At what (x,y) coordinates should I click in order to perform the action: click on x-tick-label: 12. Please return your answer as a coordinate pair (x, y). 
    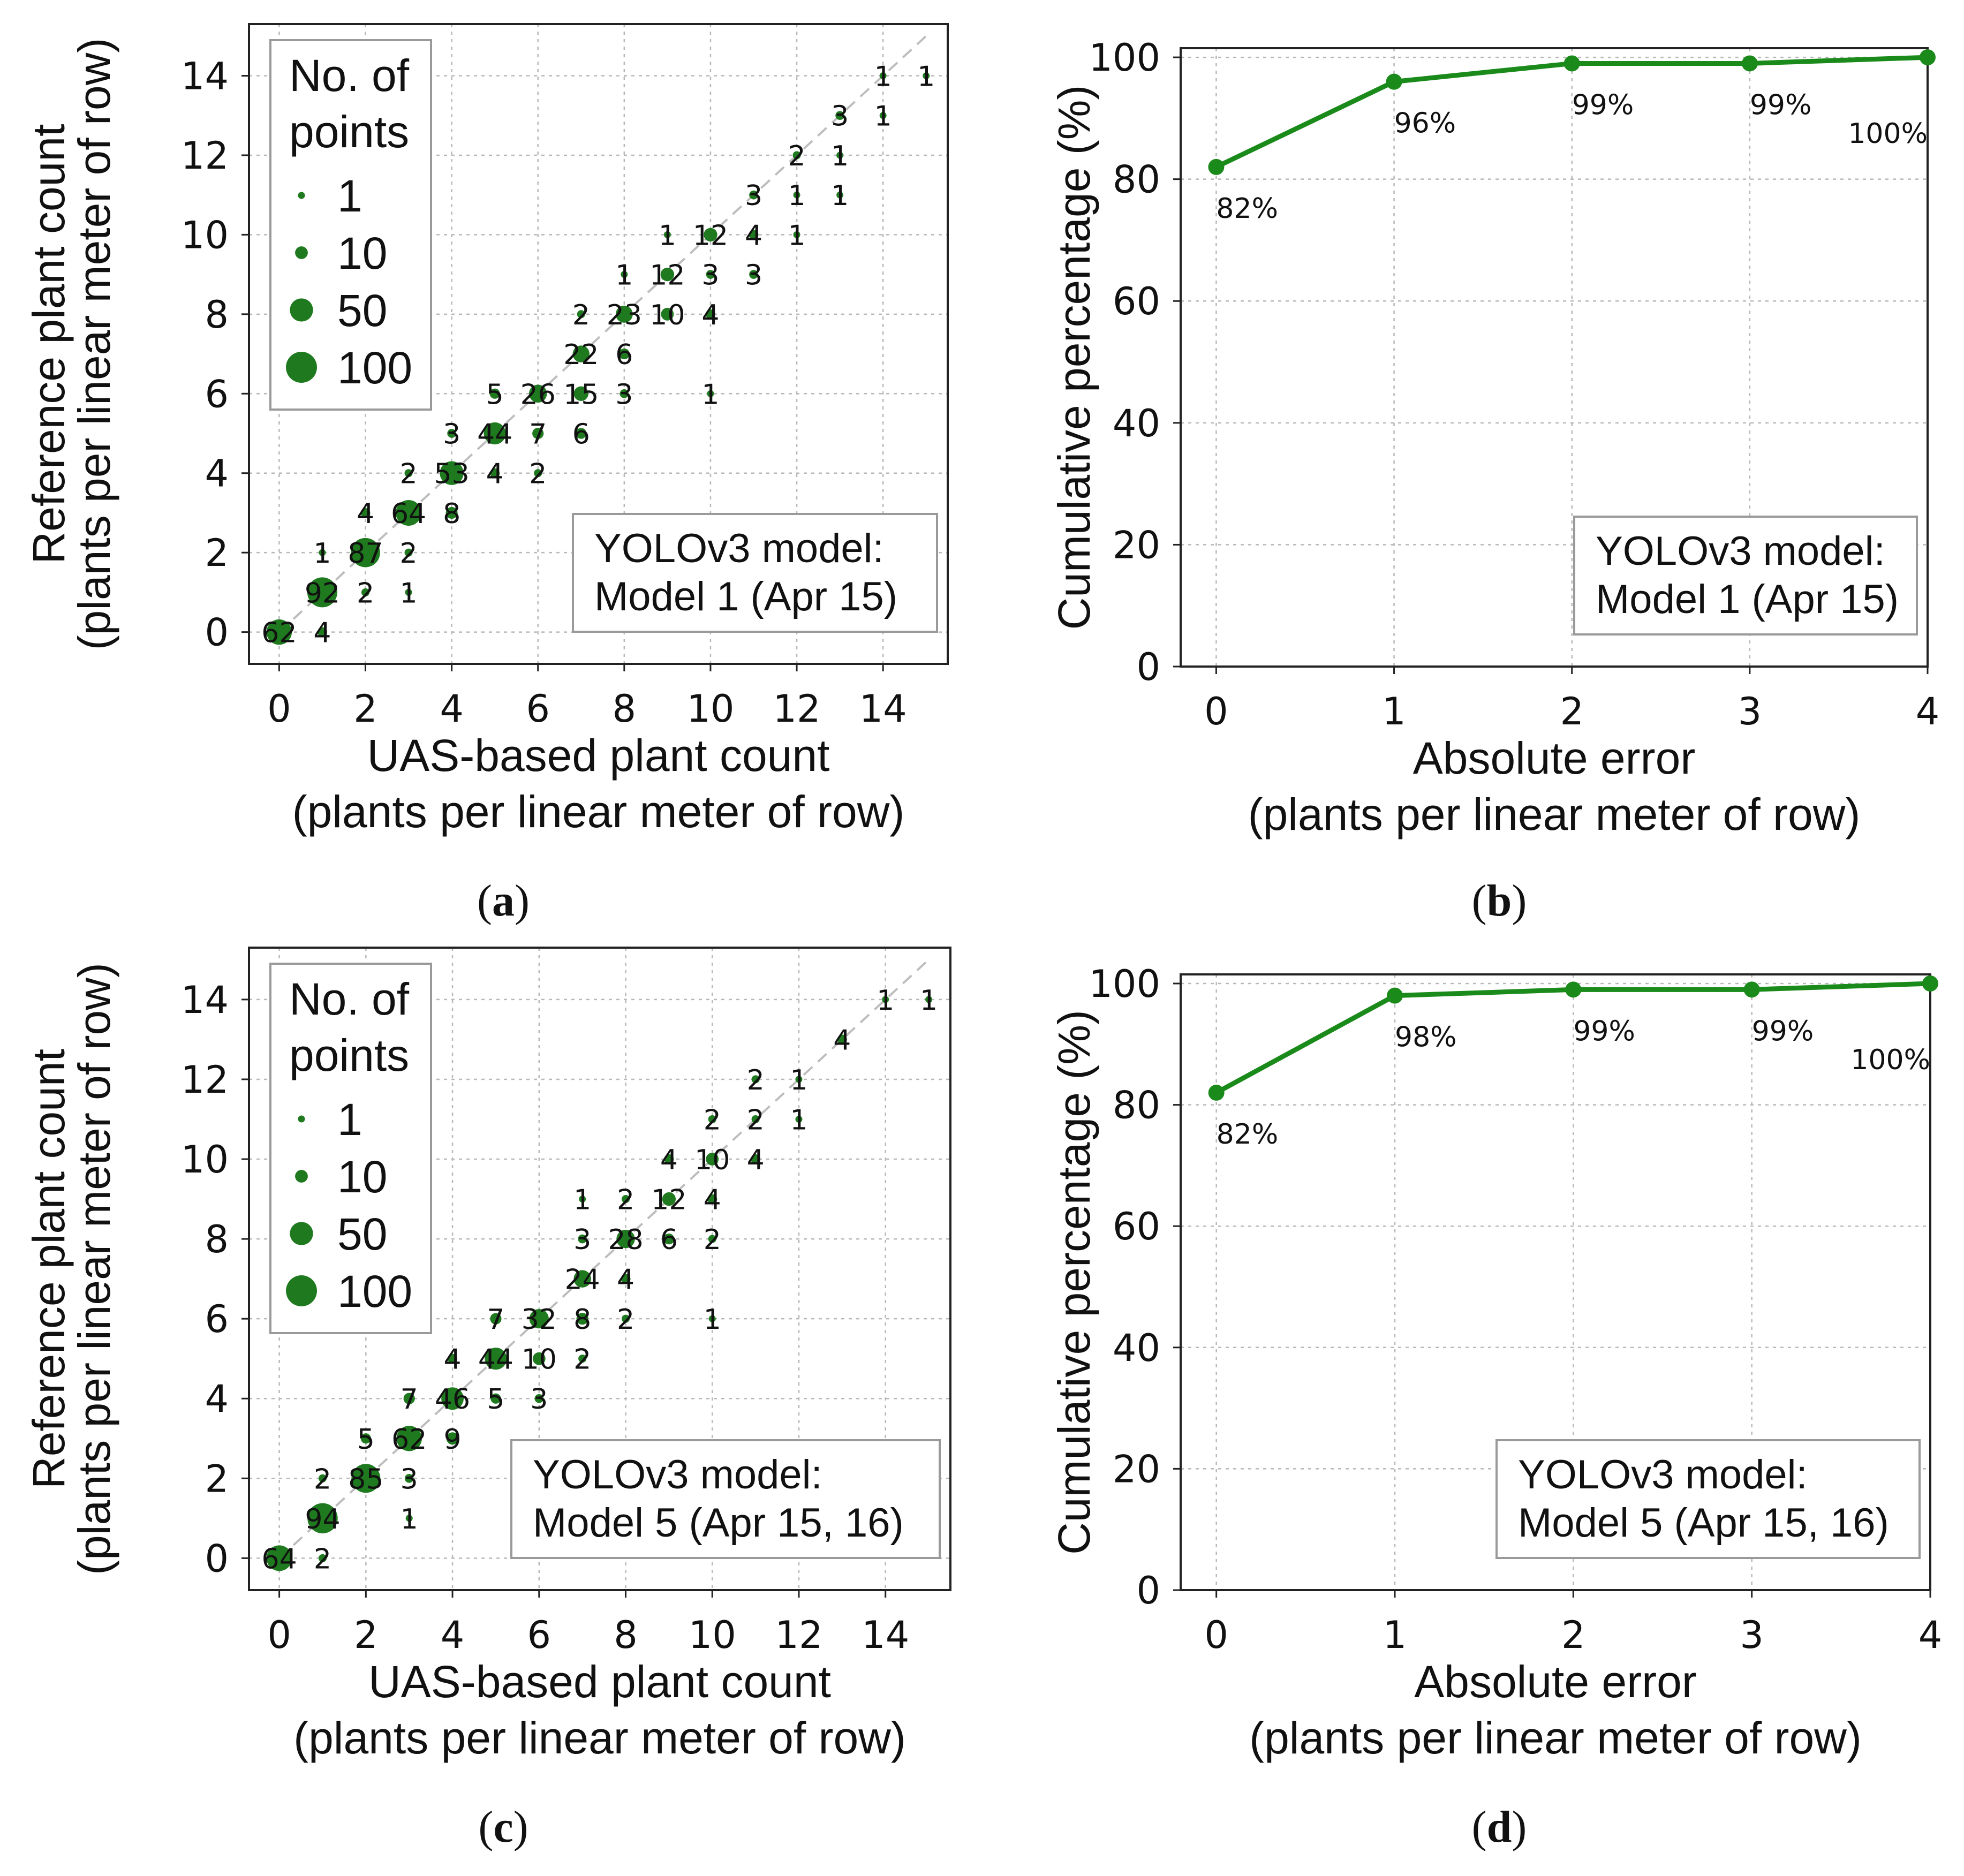
    Looking at the image, I should click on (797, 709).